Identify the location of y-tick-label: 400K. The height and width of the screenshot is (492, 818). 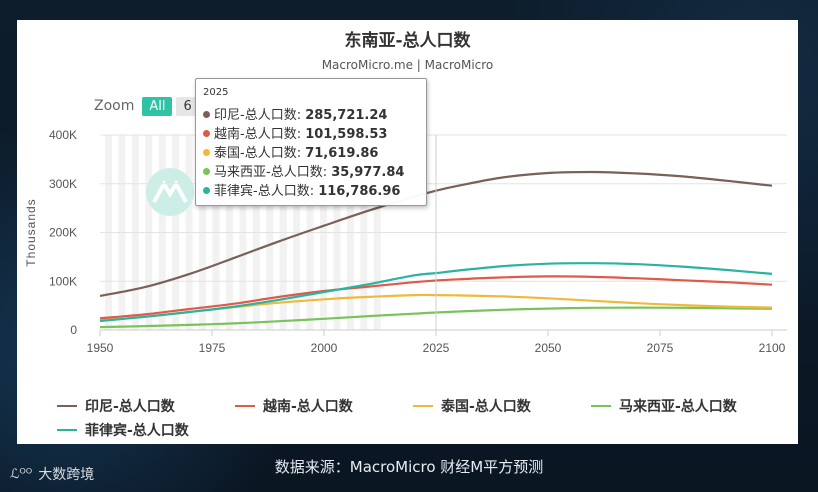
(63, 135).